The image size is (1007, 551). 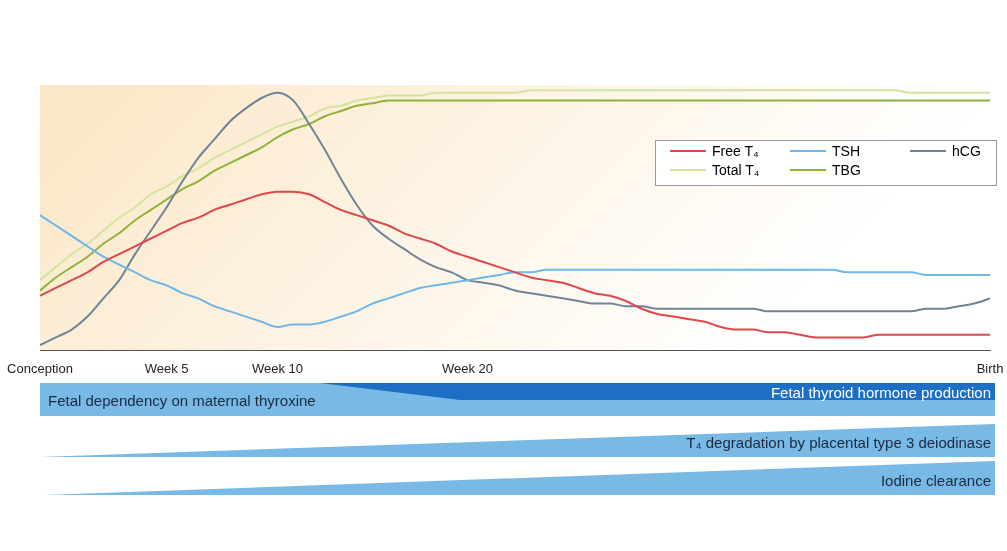 I want to click on x-tick-label: Week 5, so click(x=166, y=368).